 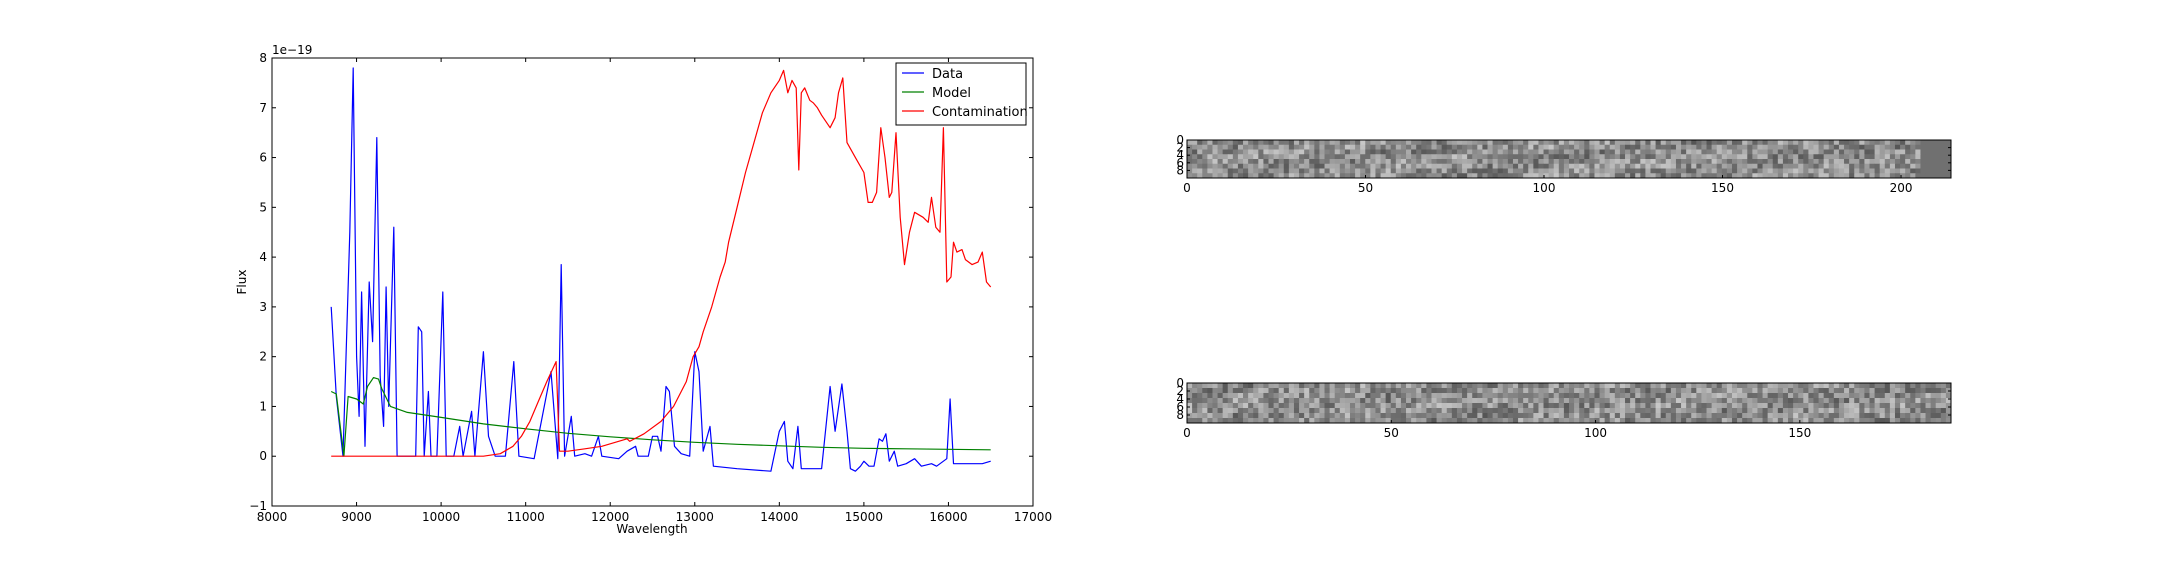 I want to click on y-tick-label: 0, so click(x=263, y=456).